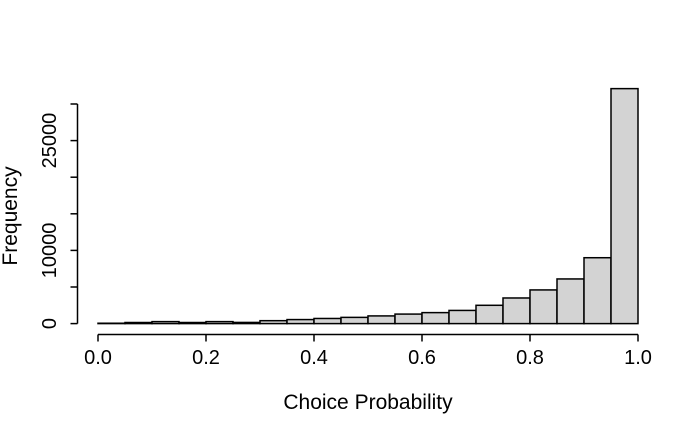  What do you see at coordinates (368, 402) in the screenshot?
I see `x-axis-title: Choice Probability` at bounding box center [368, 402].